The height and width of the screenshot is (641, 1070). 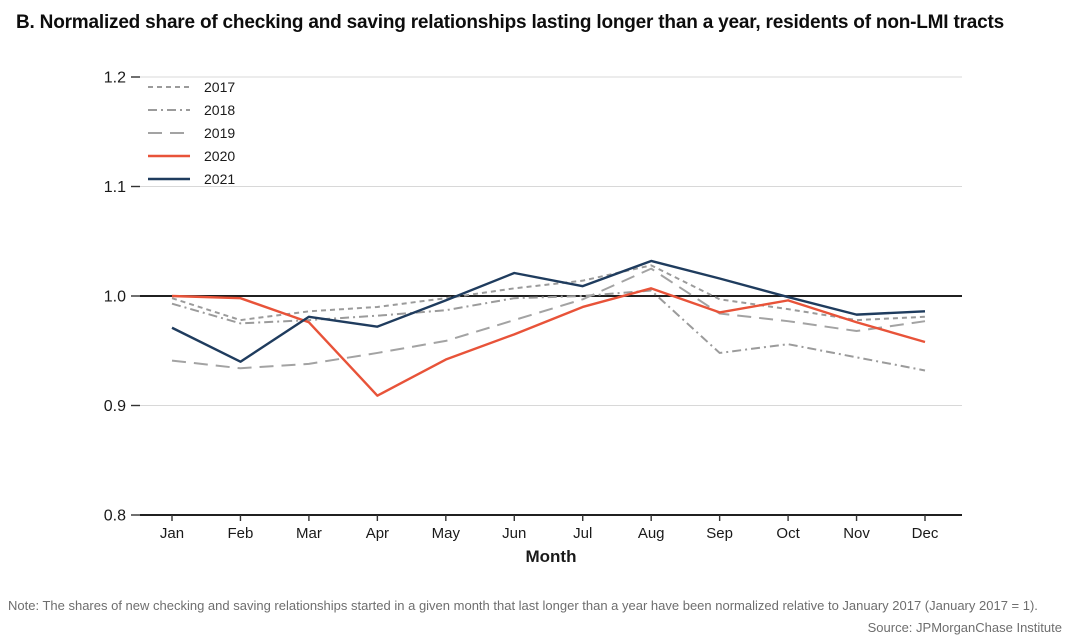 I want to click on ytick-label-1.0: 1.0, so click(x=115, y=297).